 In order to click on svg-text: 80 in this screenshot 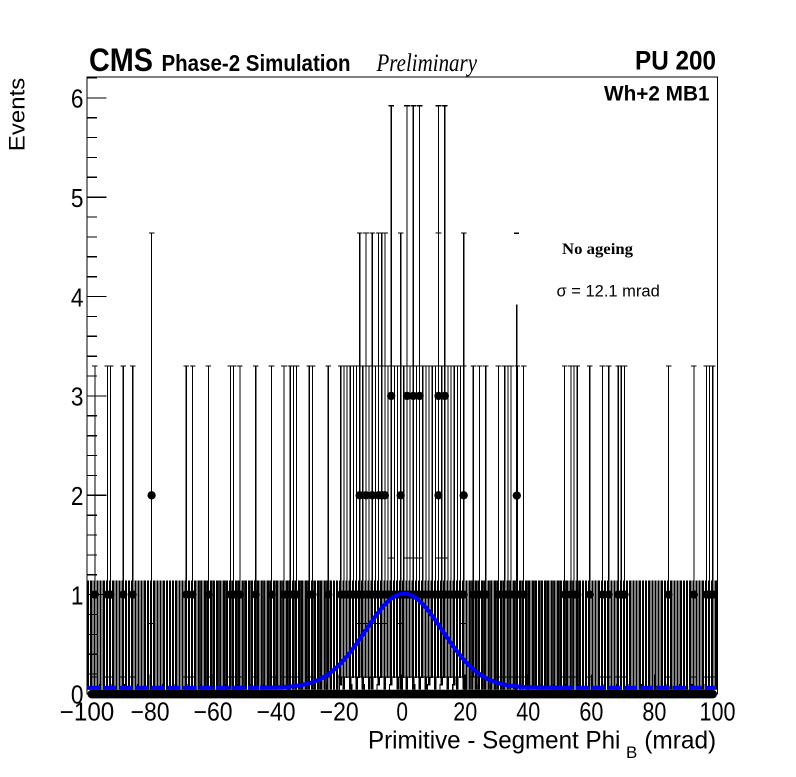, I will do `click(654, 713)`.